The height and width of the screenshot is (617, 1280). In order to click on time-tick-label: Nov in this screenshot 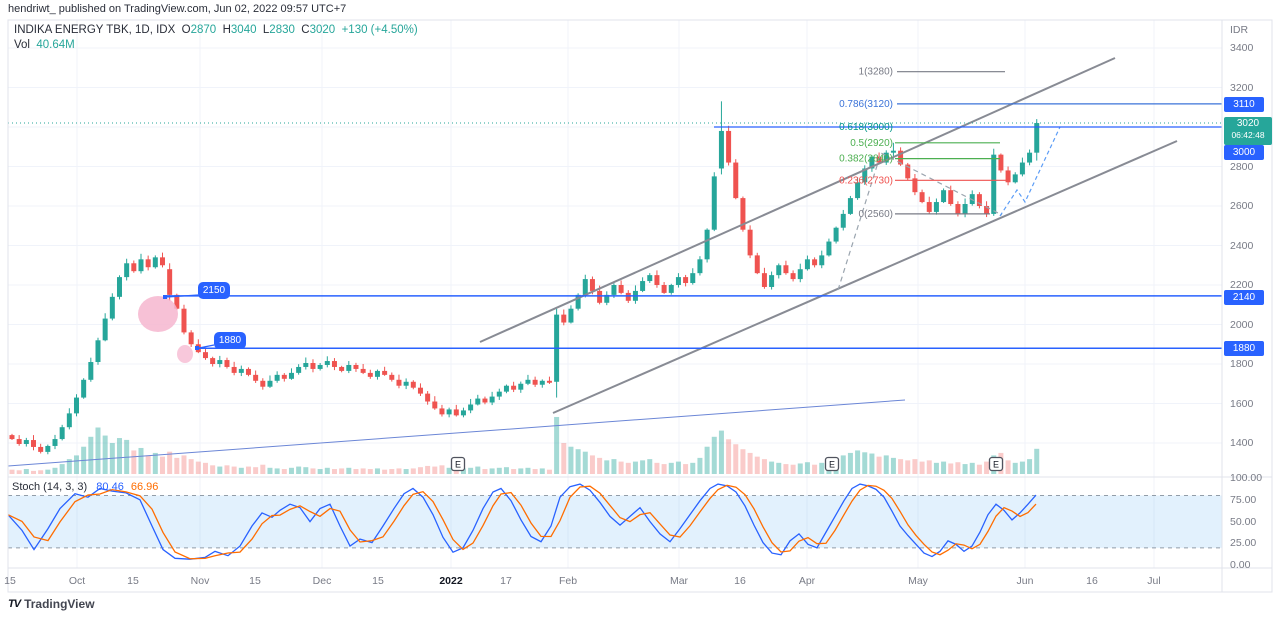, I will do `click(200, 581)`.